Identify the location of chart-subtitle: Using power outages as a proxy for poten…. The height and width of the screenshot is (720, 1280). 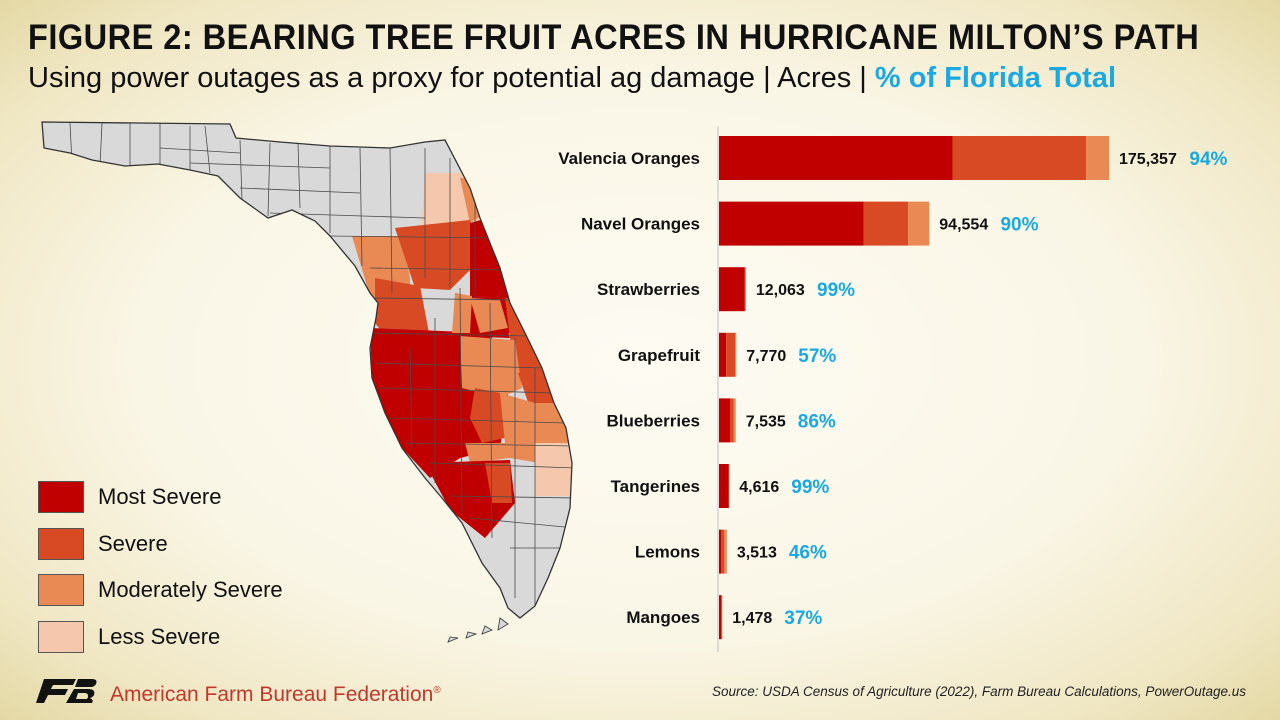
(572, 78).